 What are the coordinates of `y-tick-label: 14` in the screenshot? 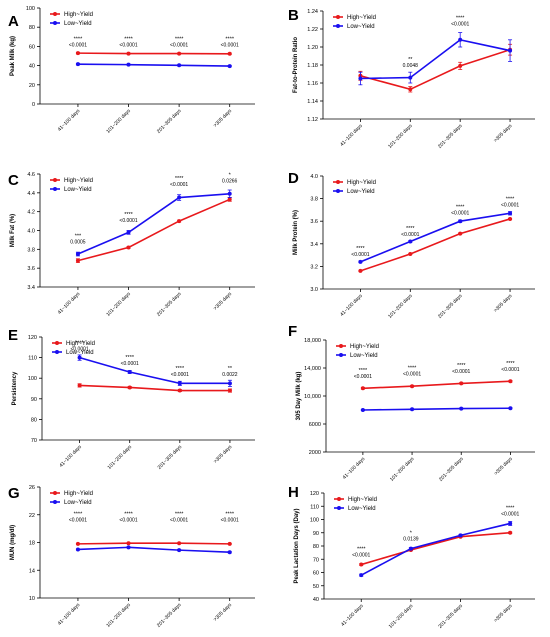 It's located at (32, 571).